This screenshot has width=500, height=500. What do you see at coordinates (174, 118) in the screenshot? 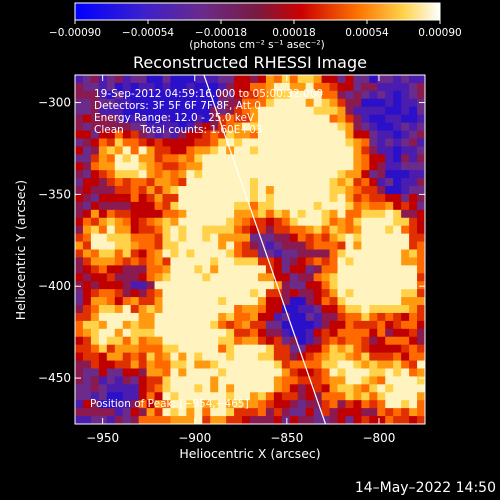
I see `annotation-energy: Energy Range: 12.0 - 25.0 keV` at bounding box center [174, 118].